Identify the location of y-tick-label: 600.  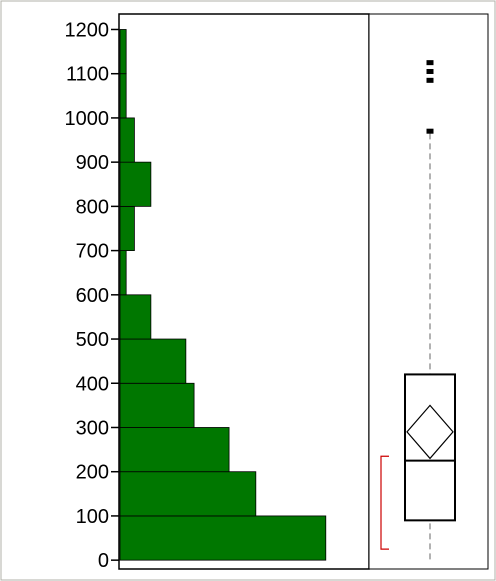
(92, 296).